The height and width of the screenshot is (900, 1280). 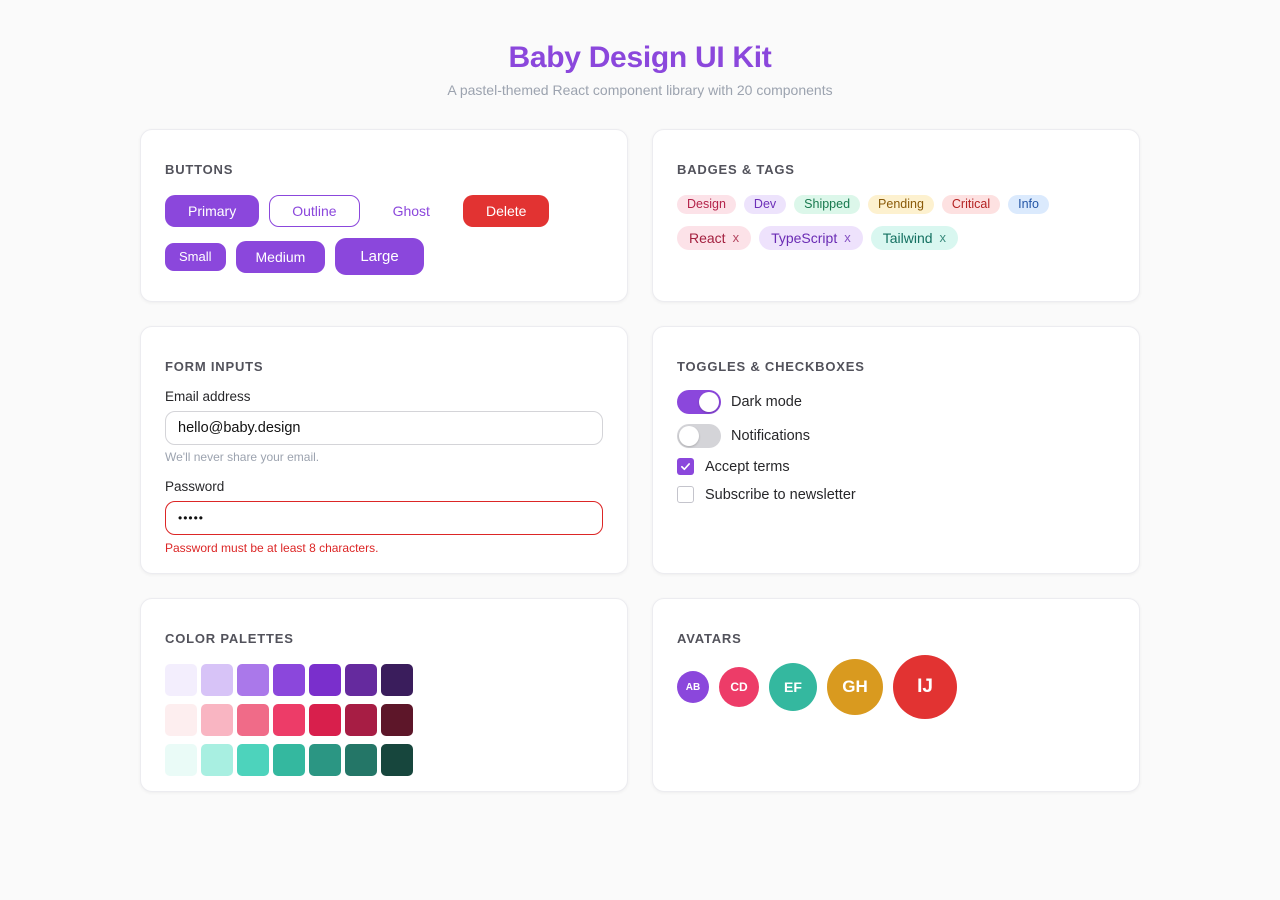 I want to click on dark-mode-toggle, so click(x=699, y=402).